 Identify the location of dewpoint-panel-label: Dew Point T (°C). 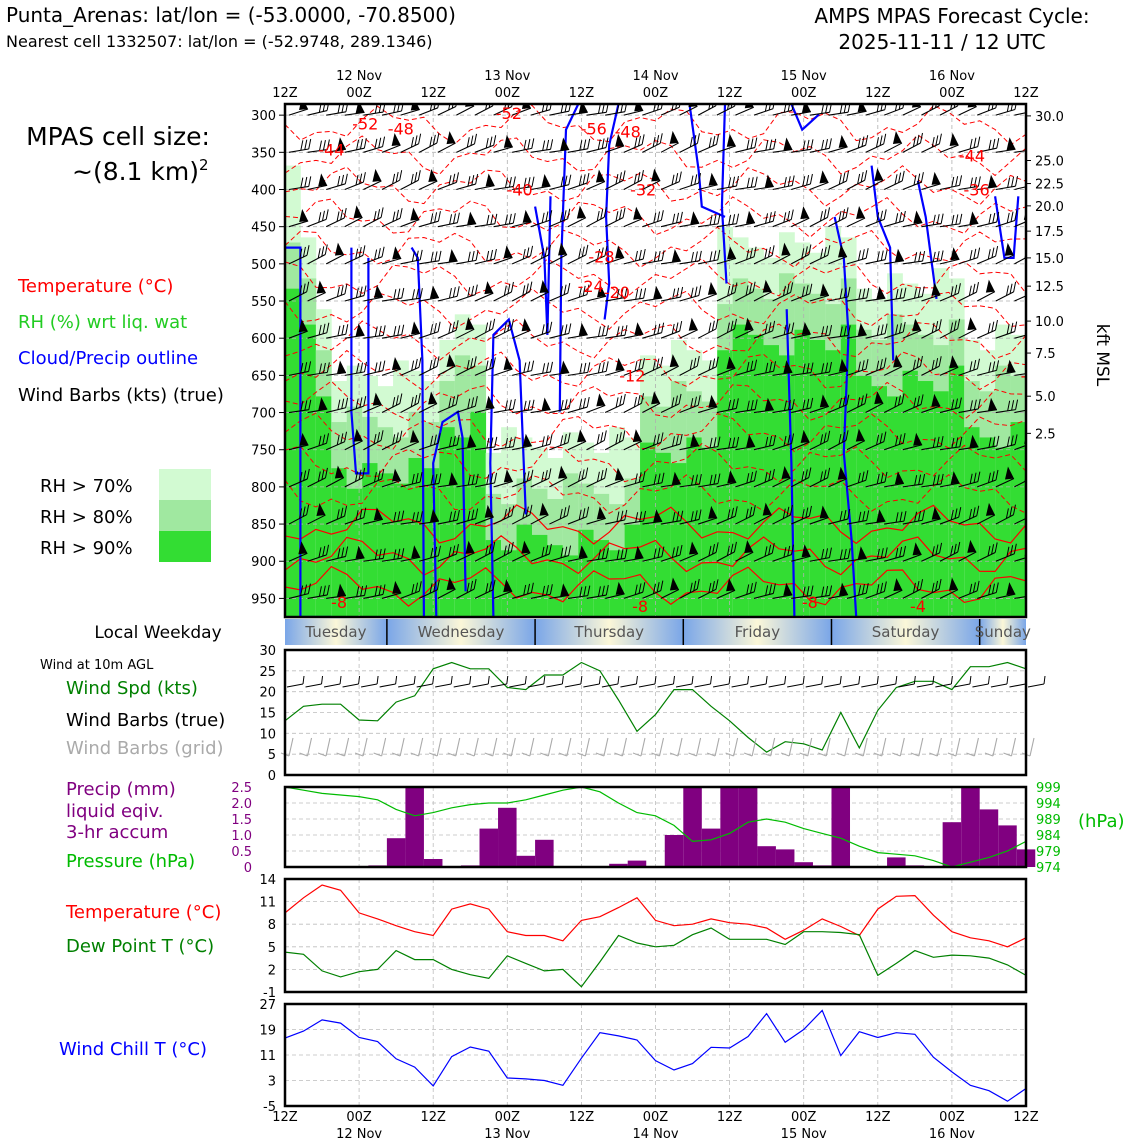
(140, 946).